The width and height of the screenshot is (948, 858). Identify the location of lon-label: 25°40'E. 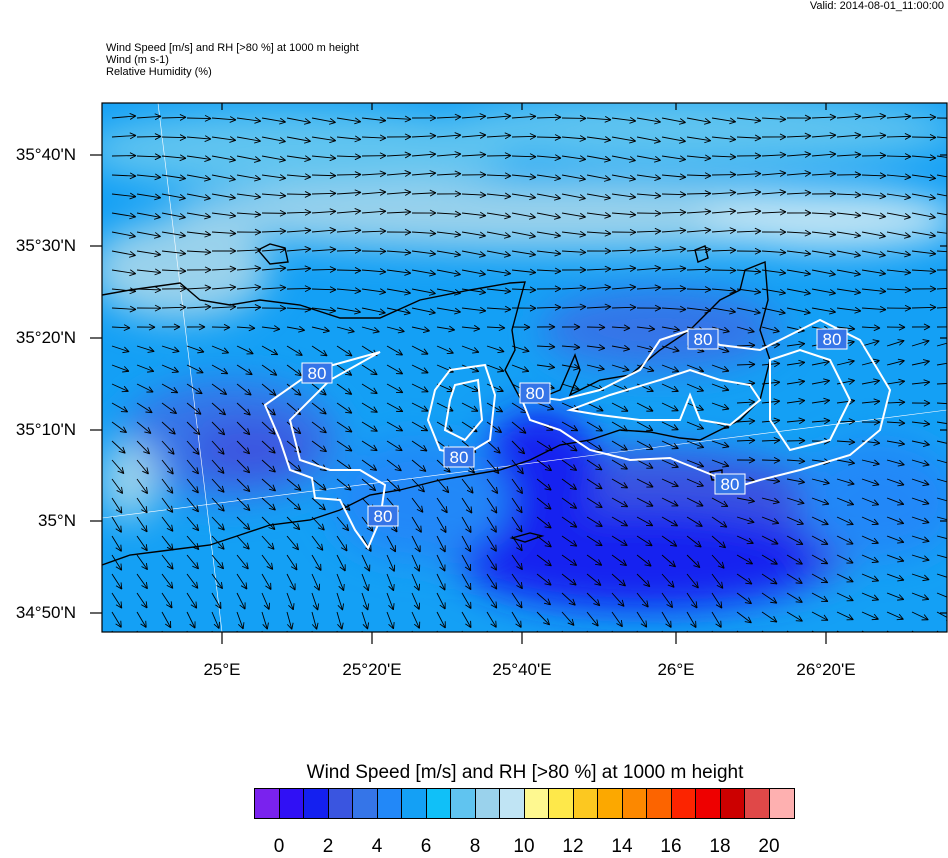
(521, 670).